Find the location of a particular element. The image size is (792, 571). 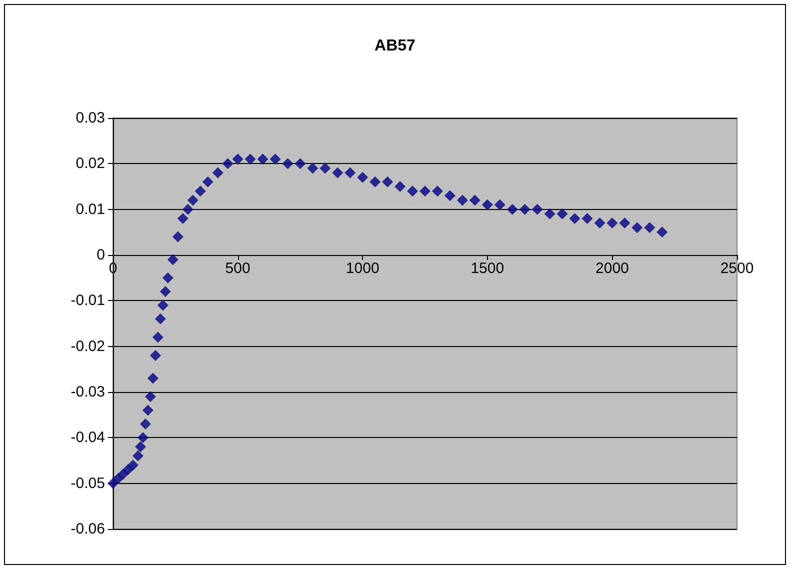

x-tick-label: 1500 is located at coordinates (487, 268).